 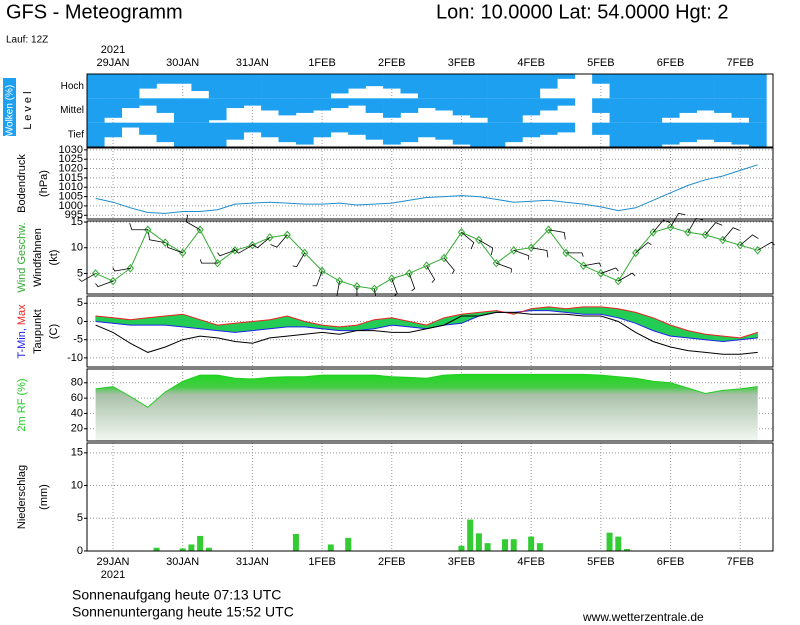 I want to click on area, so click(x=426, y=407).